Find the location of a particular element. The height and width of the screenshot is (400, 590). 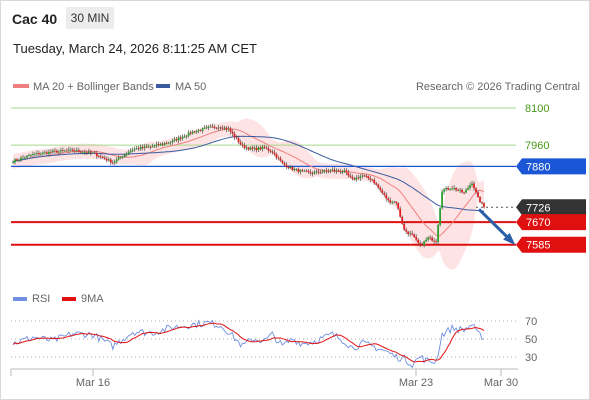

rsi-ma-line is located at coordinates (248, 342).